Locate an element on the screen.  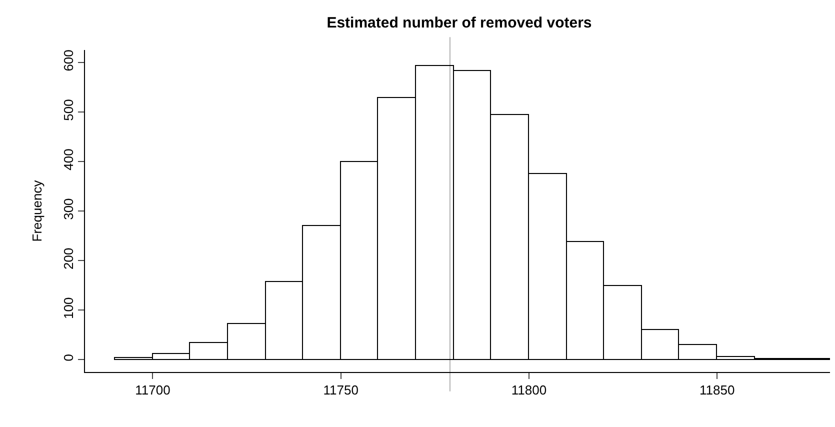
y-tick-label: 500 is located at coordinates (68, 110).